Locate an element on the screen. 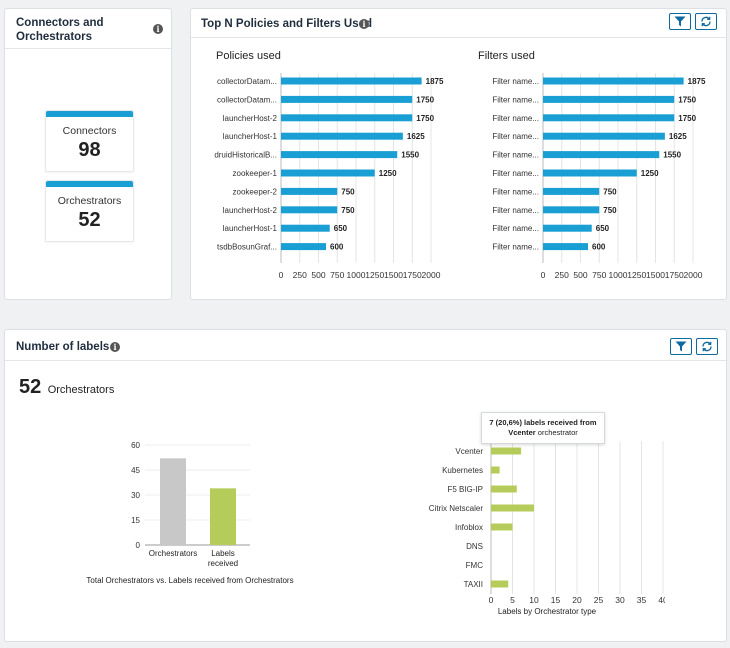  x-tick-label: 30 is located at coordinates (620, 600).